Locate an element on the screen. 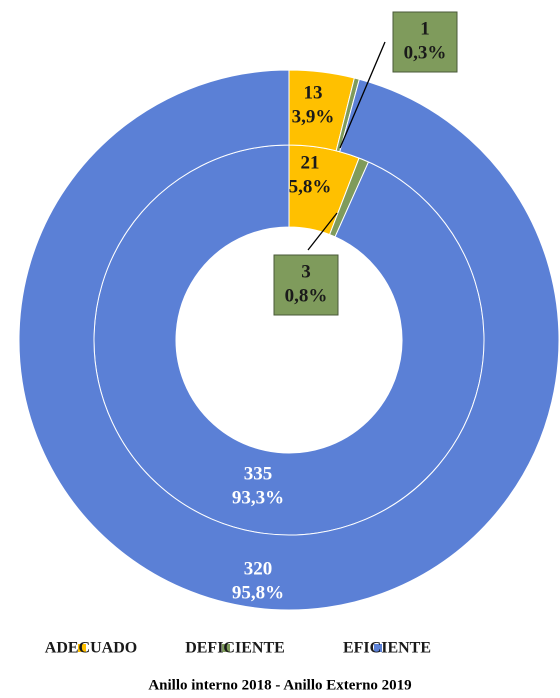  legend-label: DEFICIENTE is located at coordinates (235, 648).